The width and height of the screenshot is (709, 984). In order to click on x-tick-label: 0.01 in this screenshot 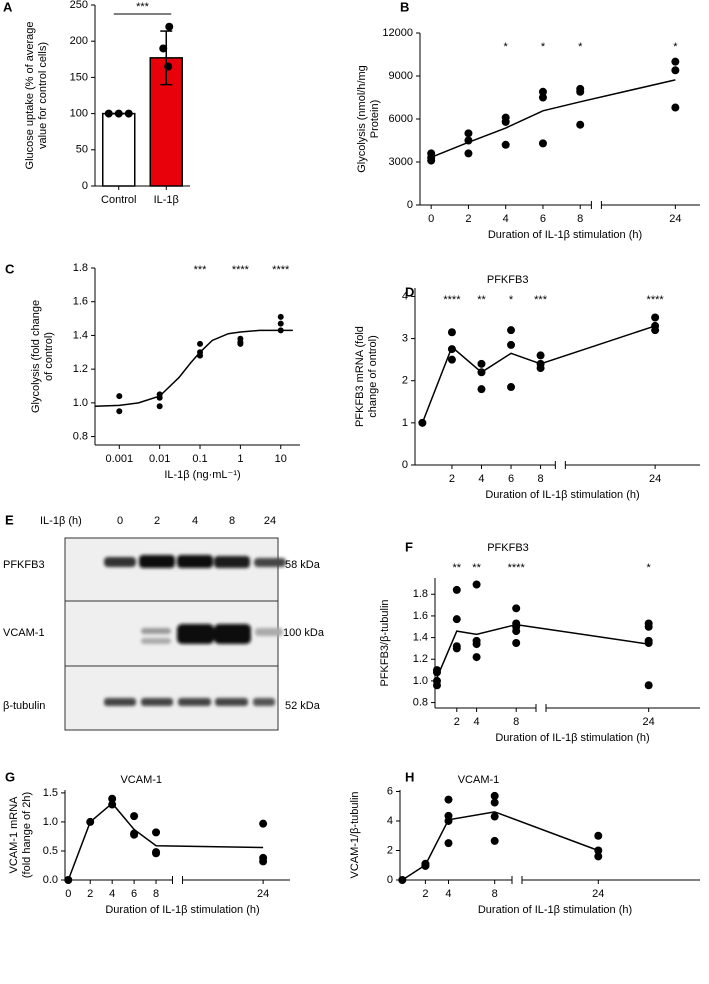, I will do `click(159, 459)`.